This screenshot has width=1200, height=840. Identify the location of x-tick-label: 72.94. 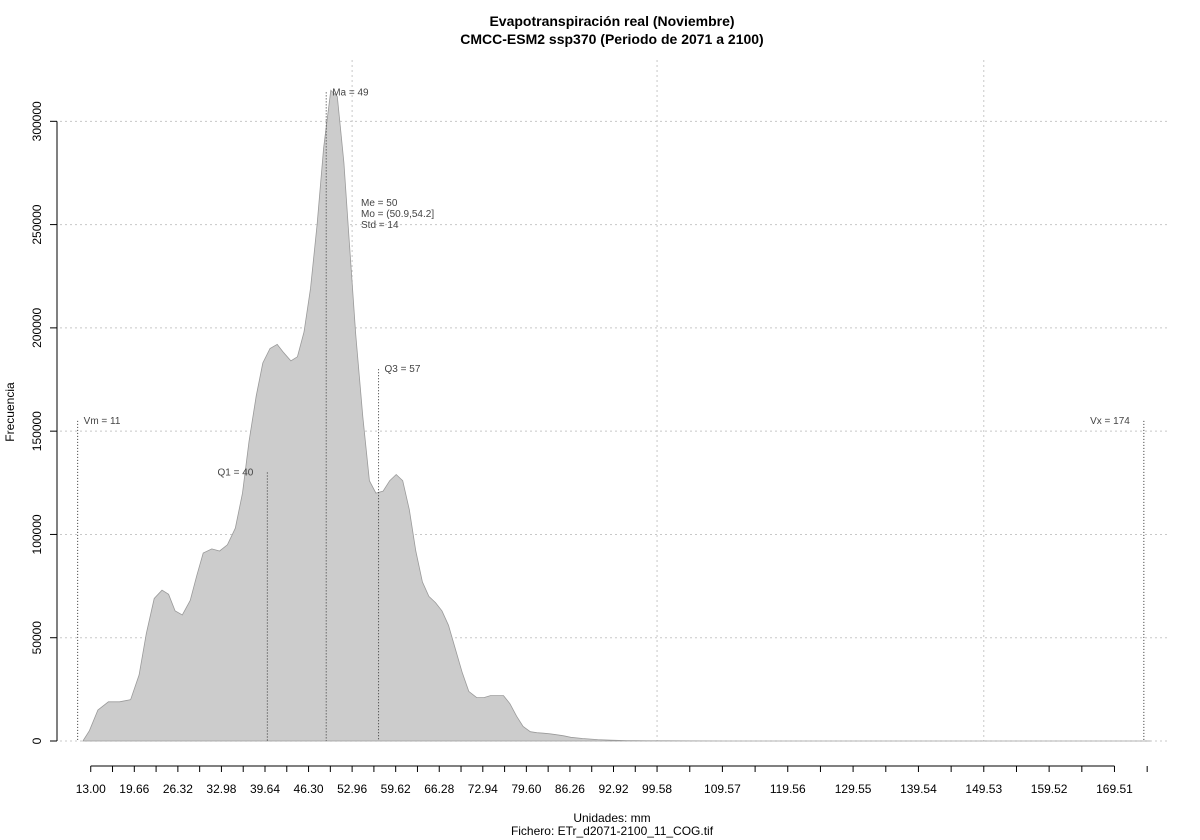
(483, 789).